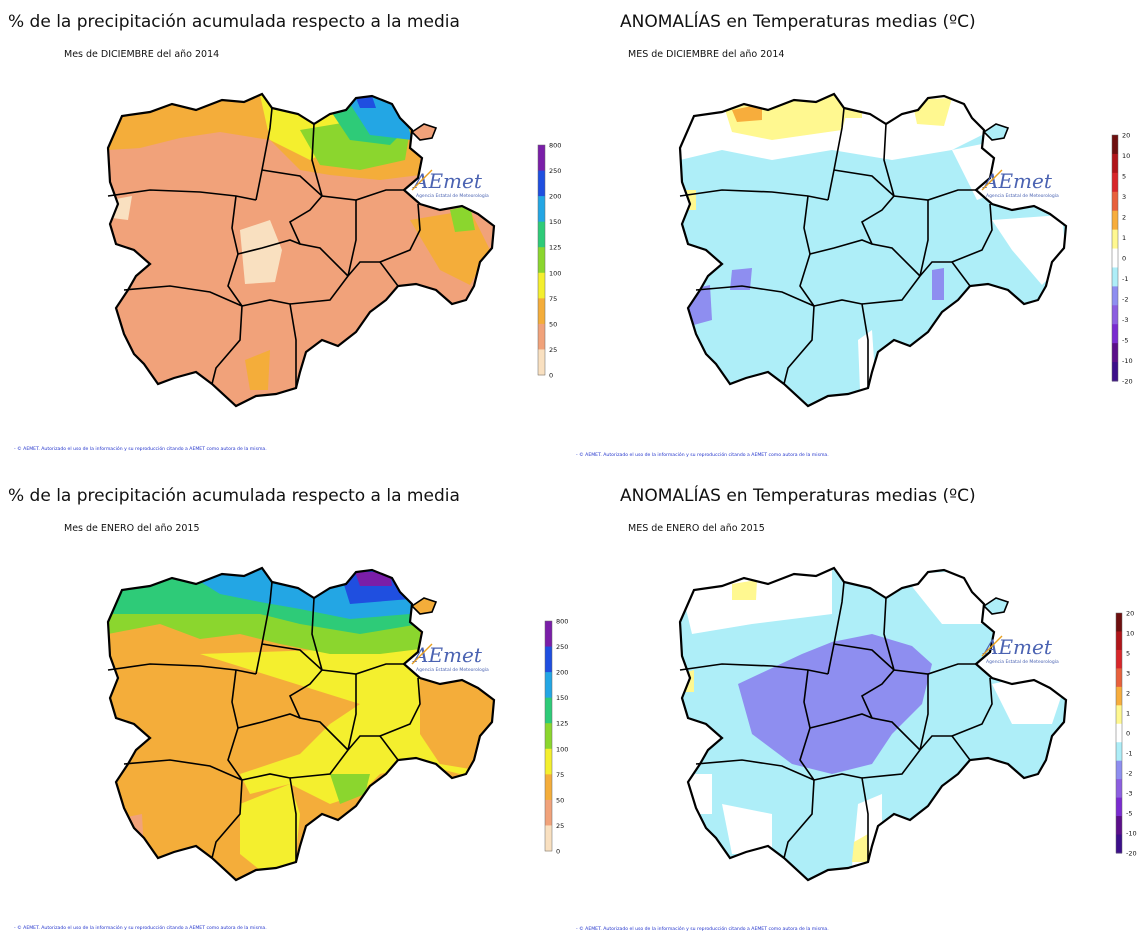 The image size is (1147, 944). What do you see at coordinates (696, 528) in the screenshot?
I see `panel-subtitle: MES de ENERO del año 2015` at bounding box center [696, 528].